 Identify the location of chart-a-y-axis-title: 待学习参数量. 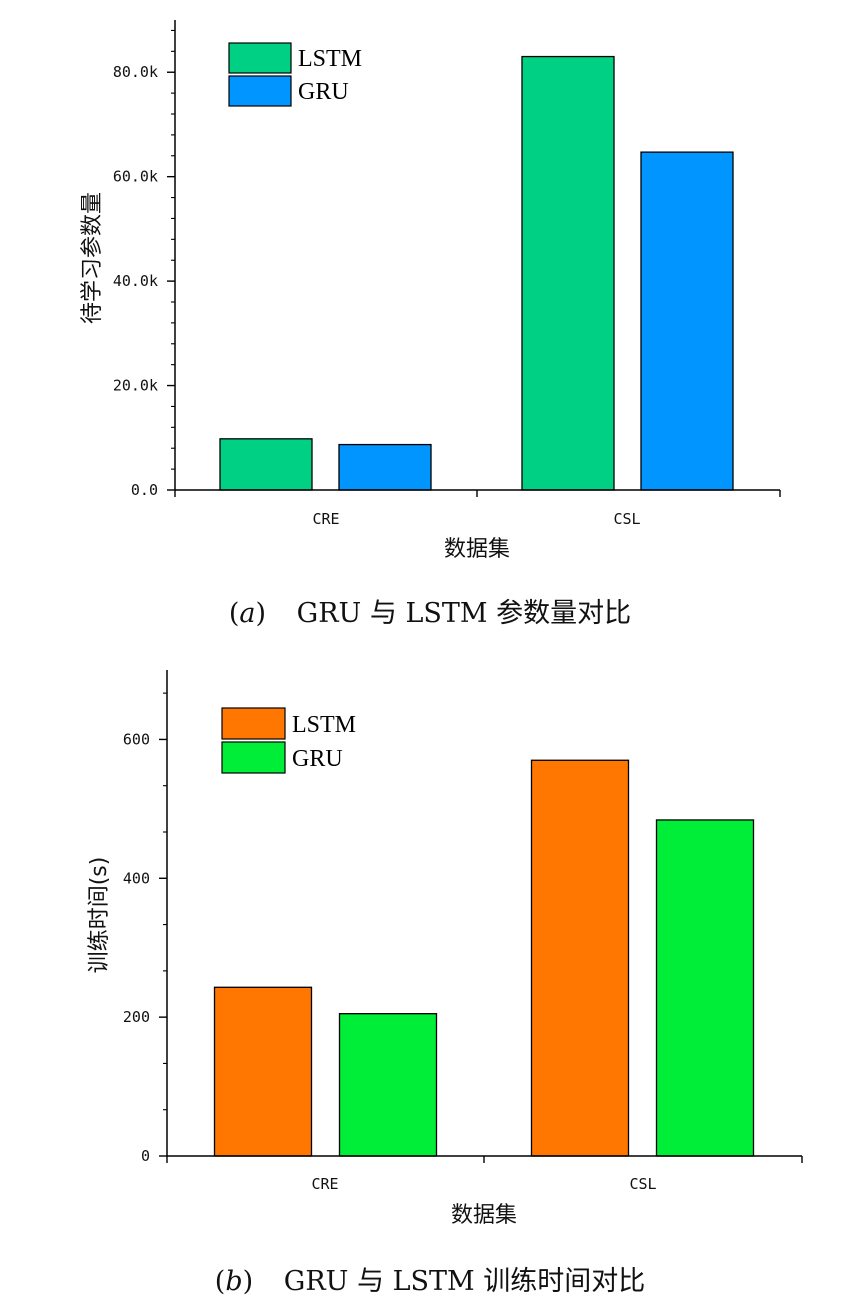
(92, 258).